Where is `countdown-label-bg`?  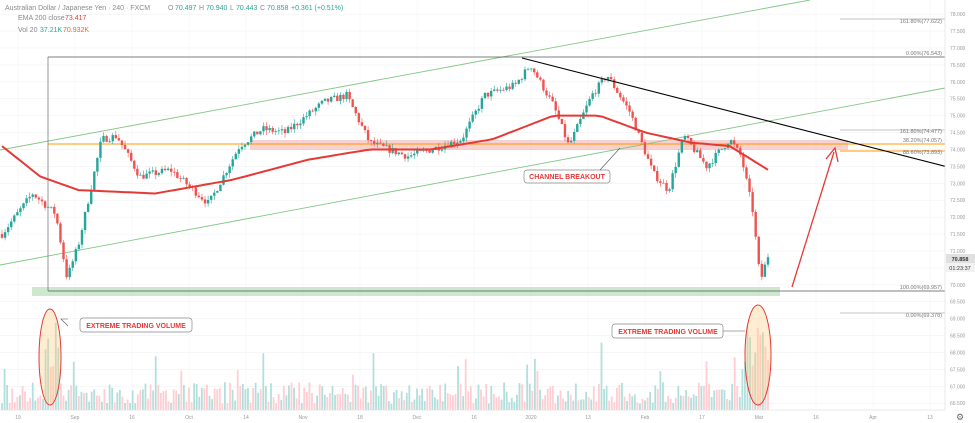
countdown-label-bg is located at coordinates (960, 267).